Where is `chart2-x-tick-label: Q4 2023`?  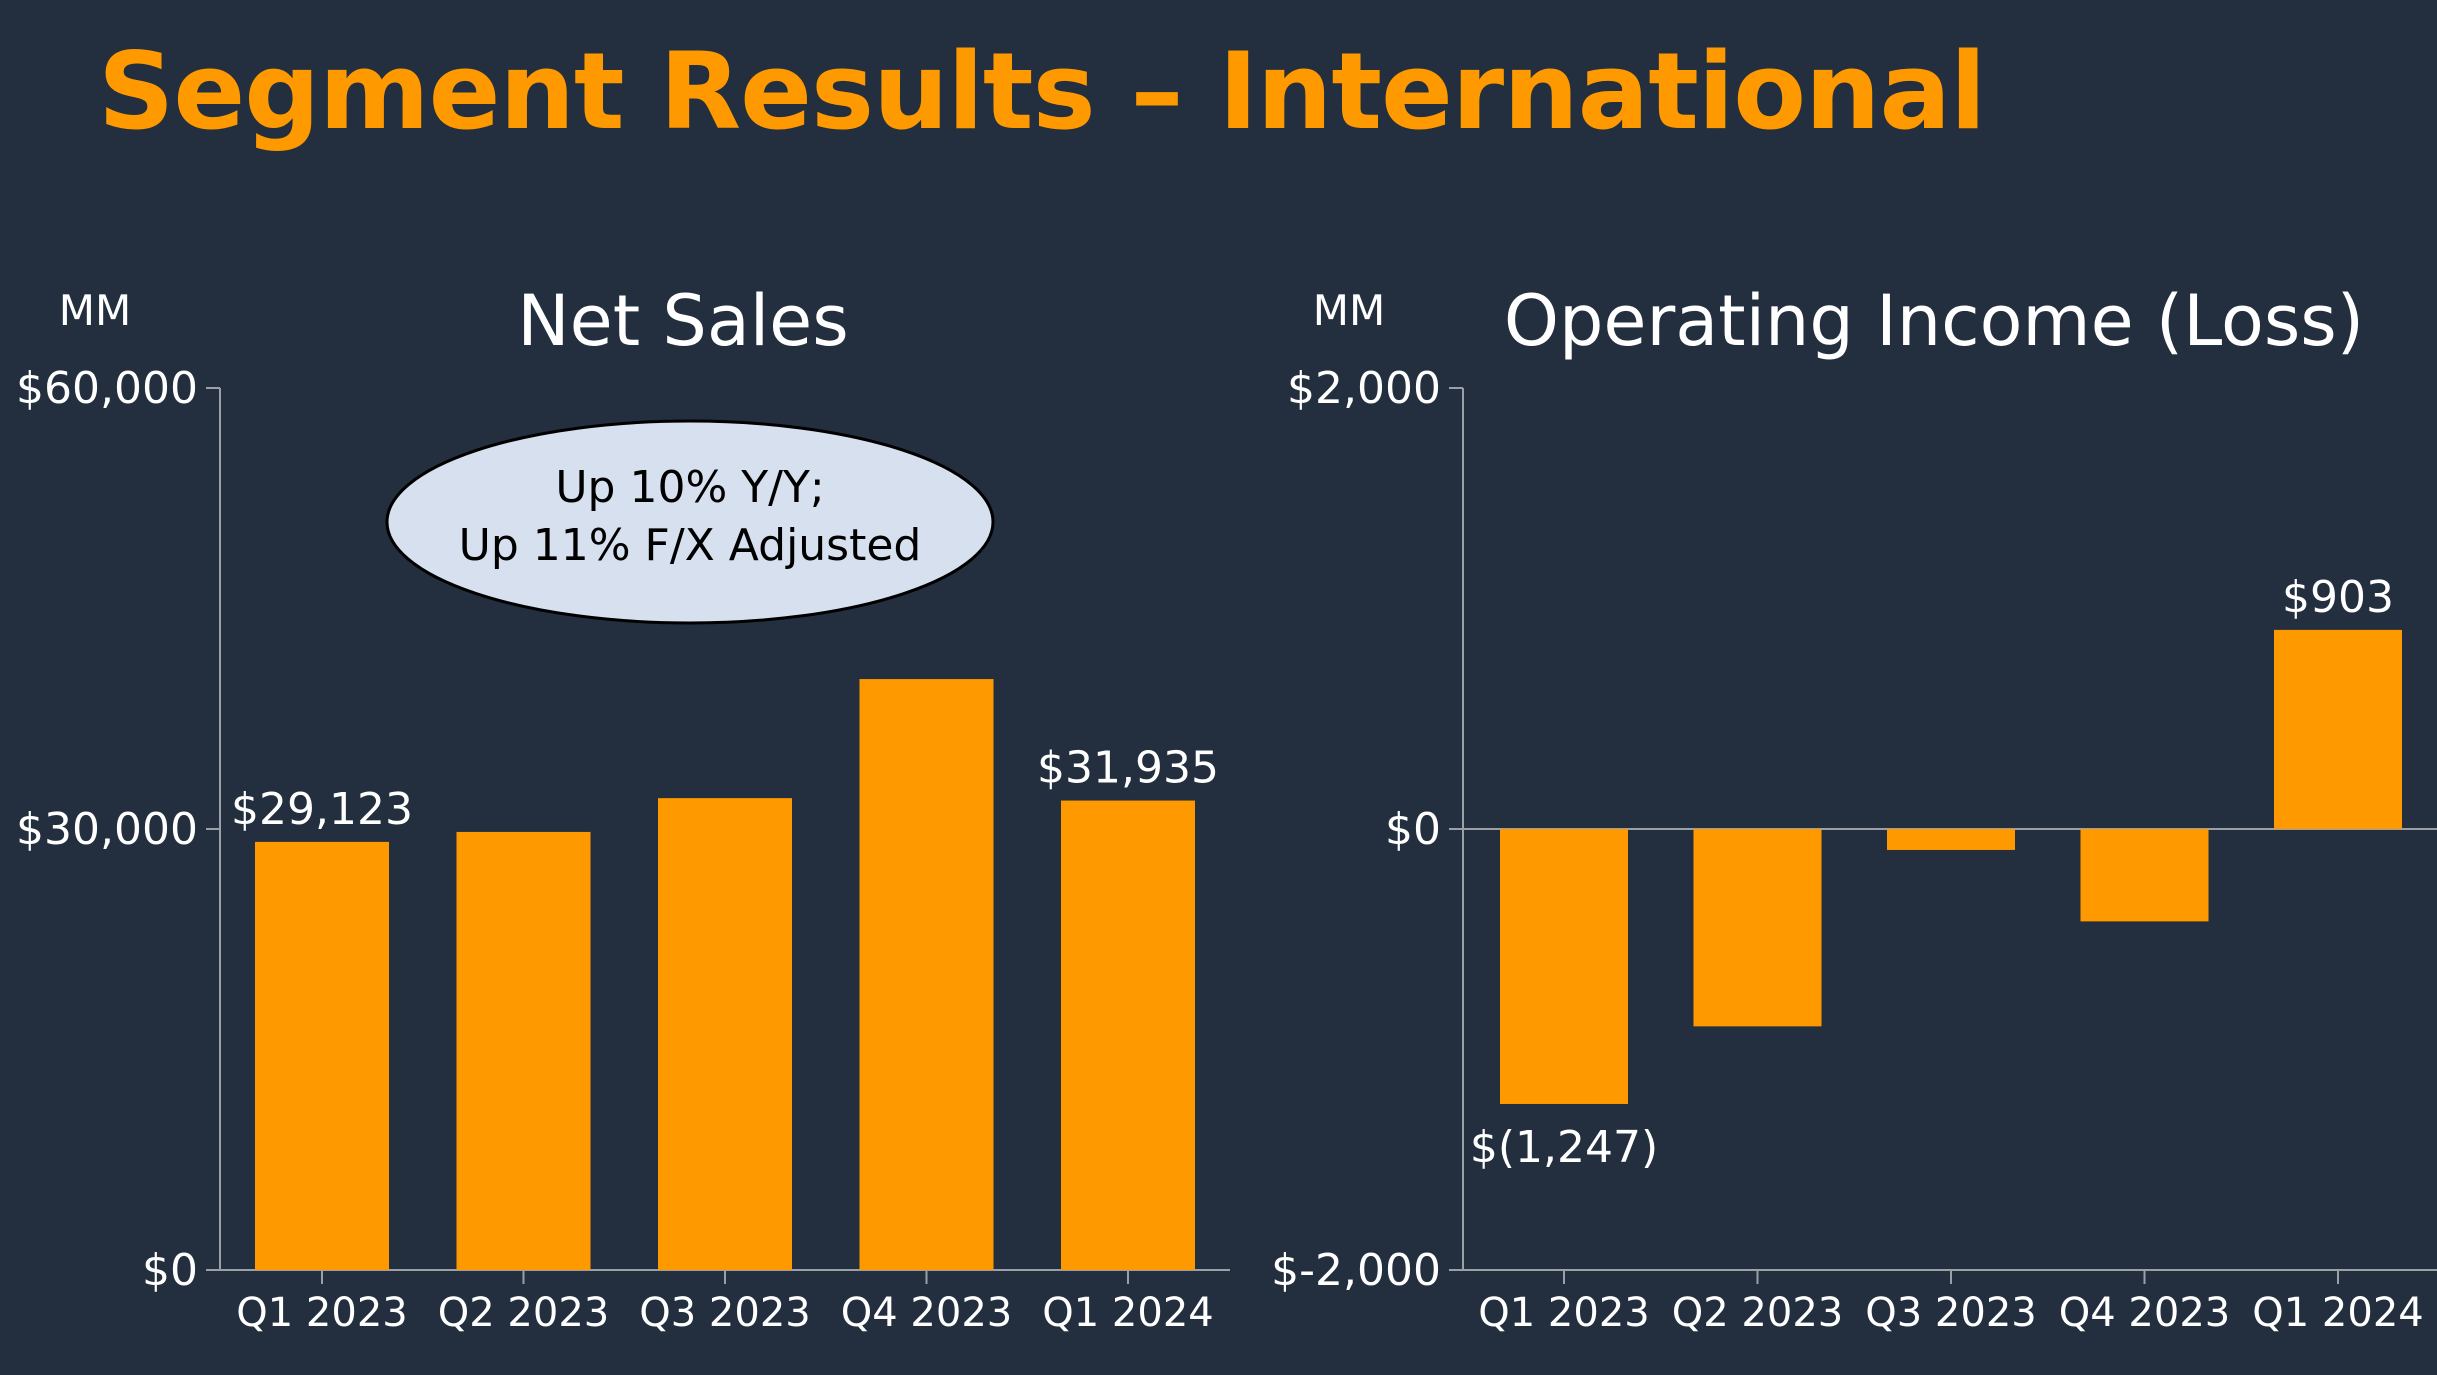
chart2-x-tick-label: Q4 2023 is located at coordinates (2144, 1313).